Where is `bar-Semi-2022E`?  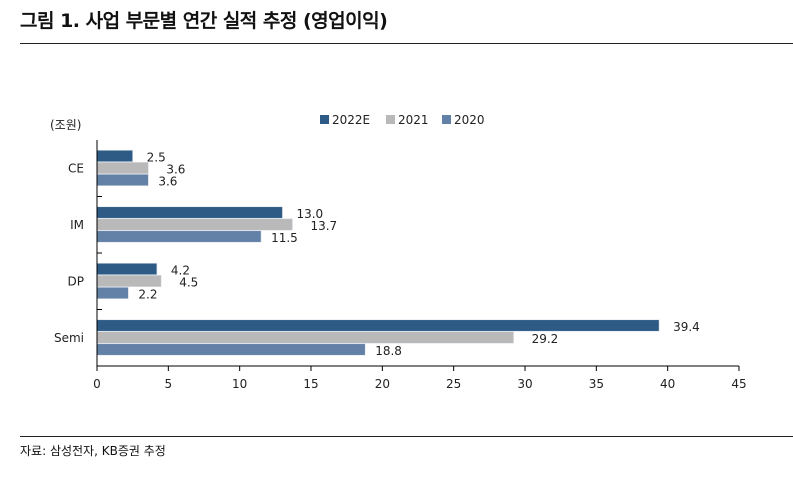 bar-Semi-2022E is located at coordinates (378, 325).